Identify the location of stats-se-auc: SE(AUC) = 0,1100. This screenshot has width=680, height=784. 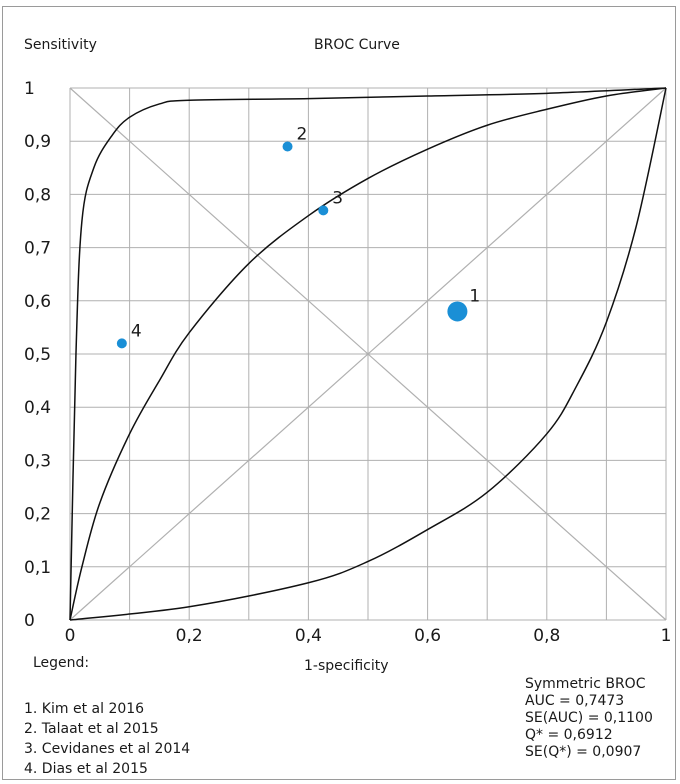
(589, 718).